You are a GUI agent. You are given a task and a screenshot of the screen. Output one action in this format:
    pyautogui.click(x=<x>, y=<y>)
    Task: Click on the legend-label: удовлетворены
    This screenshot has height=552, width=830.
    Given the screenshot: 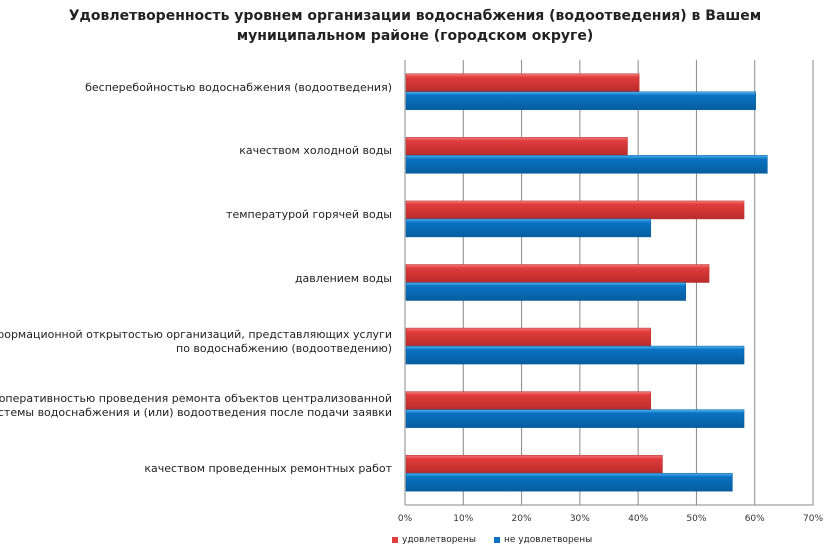 What is the action you would take?
    pyautogui.click(x=439, y=540)
    